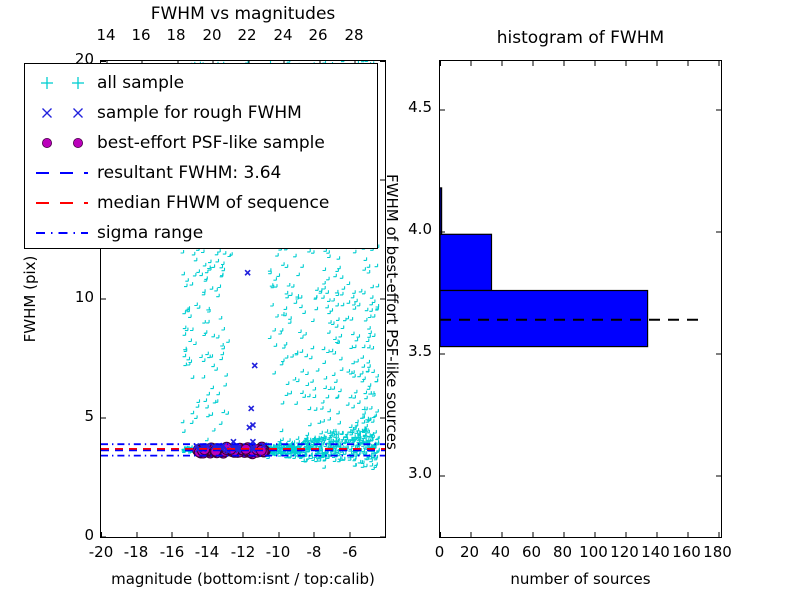  I want to click on left-panel-bottom-ticklabels: -20 -18 -16 -14 -12 -10 -8 -6, so click(237, 553).